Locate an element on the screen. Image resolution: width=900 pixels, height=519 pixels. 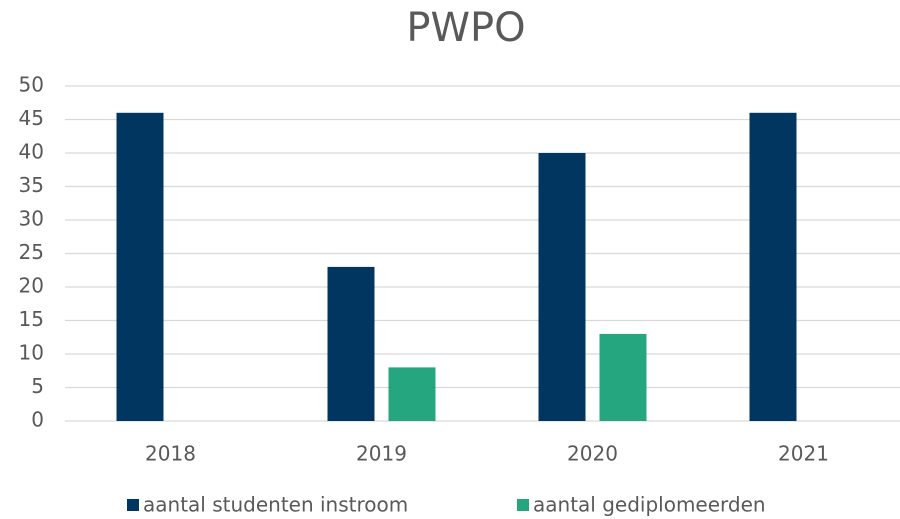
y-tick-label: 35 is located at coordinates (31, 185).